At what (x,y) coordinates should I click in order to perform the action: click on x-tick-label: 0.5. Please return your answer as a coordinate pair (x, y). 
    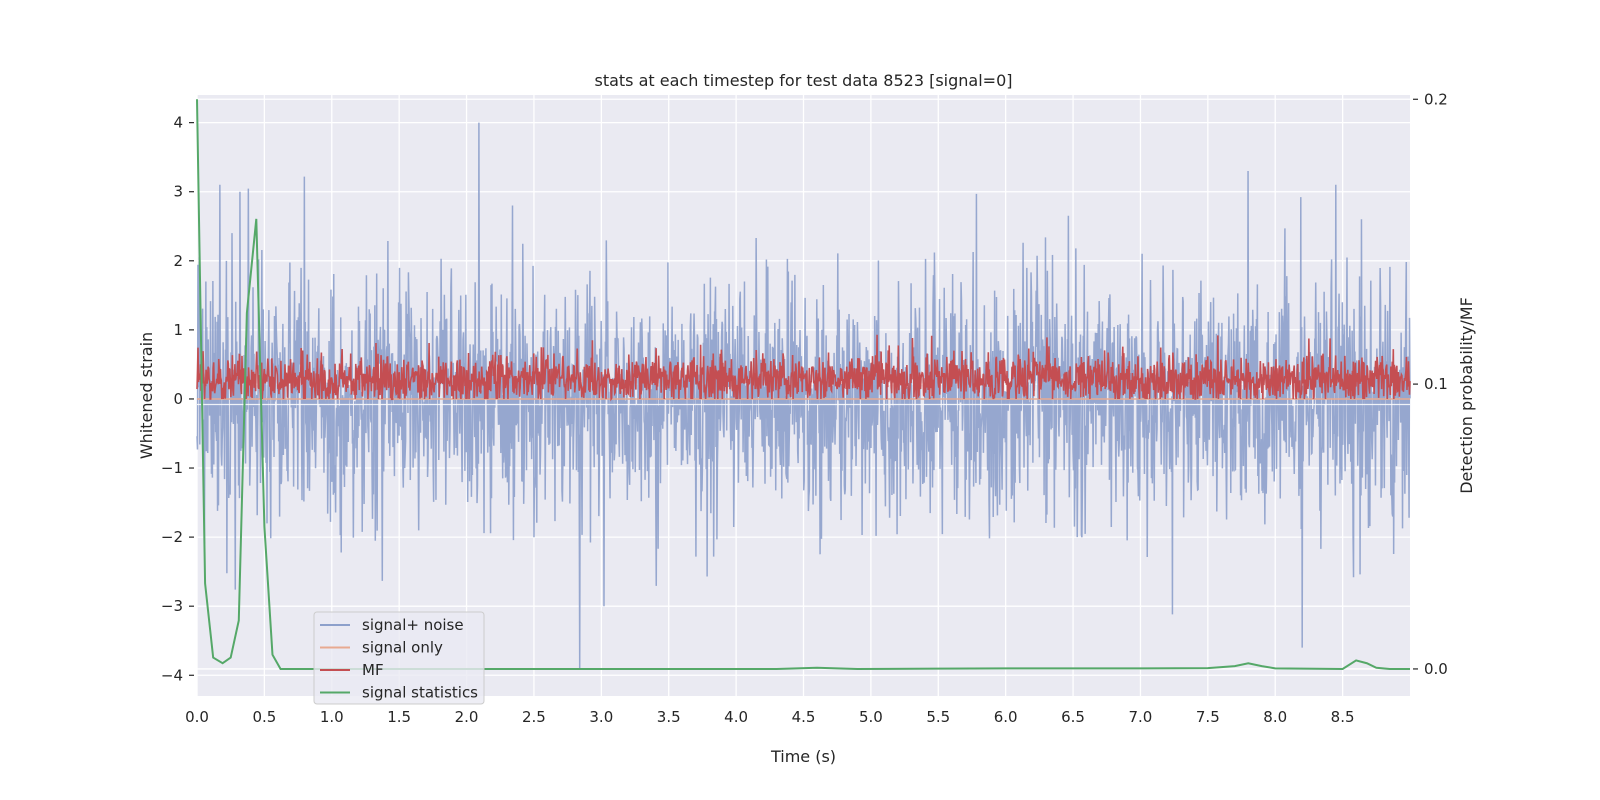
    Looking at the image, I should click on (264, 717).